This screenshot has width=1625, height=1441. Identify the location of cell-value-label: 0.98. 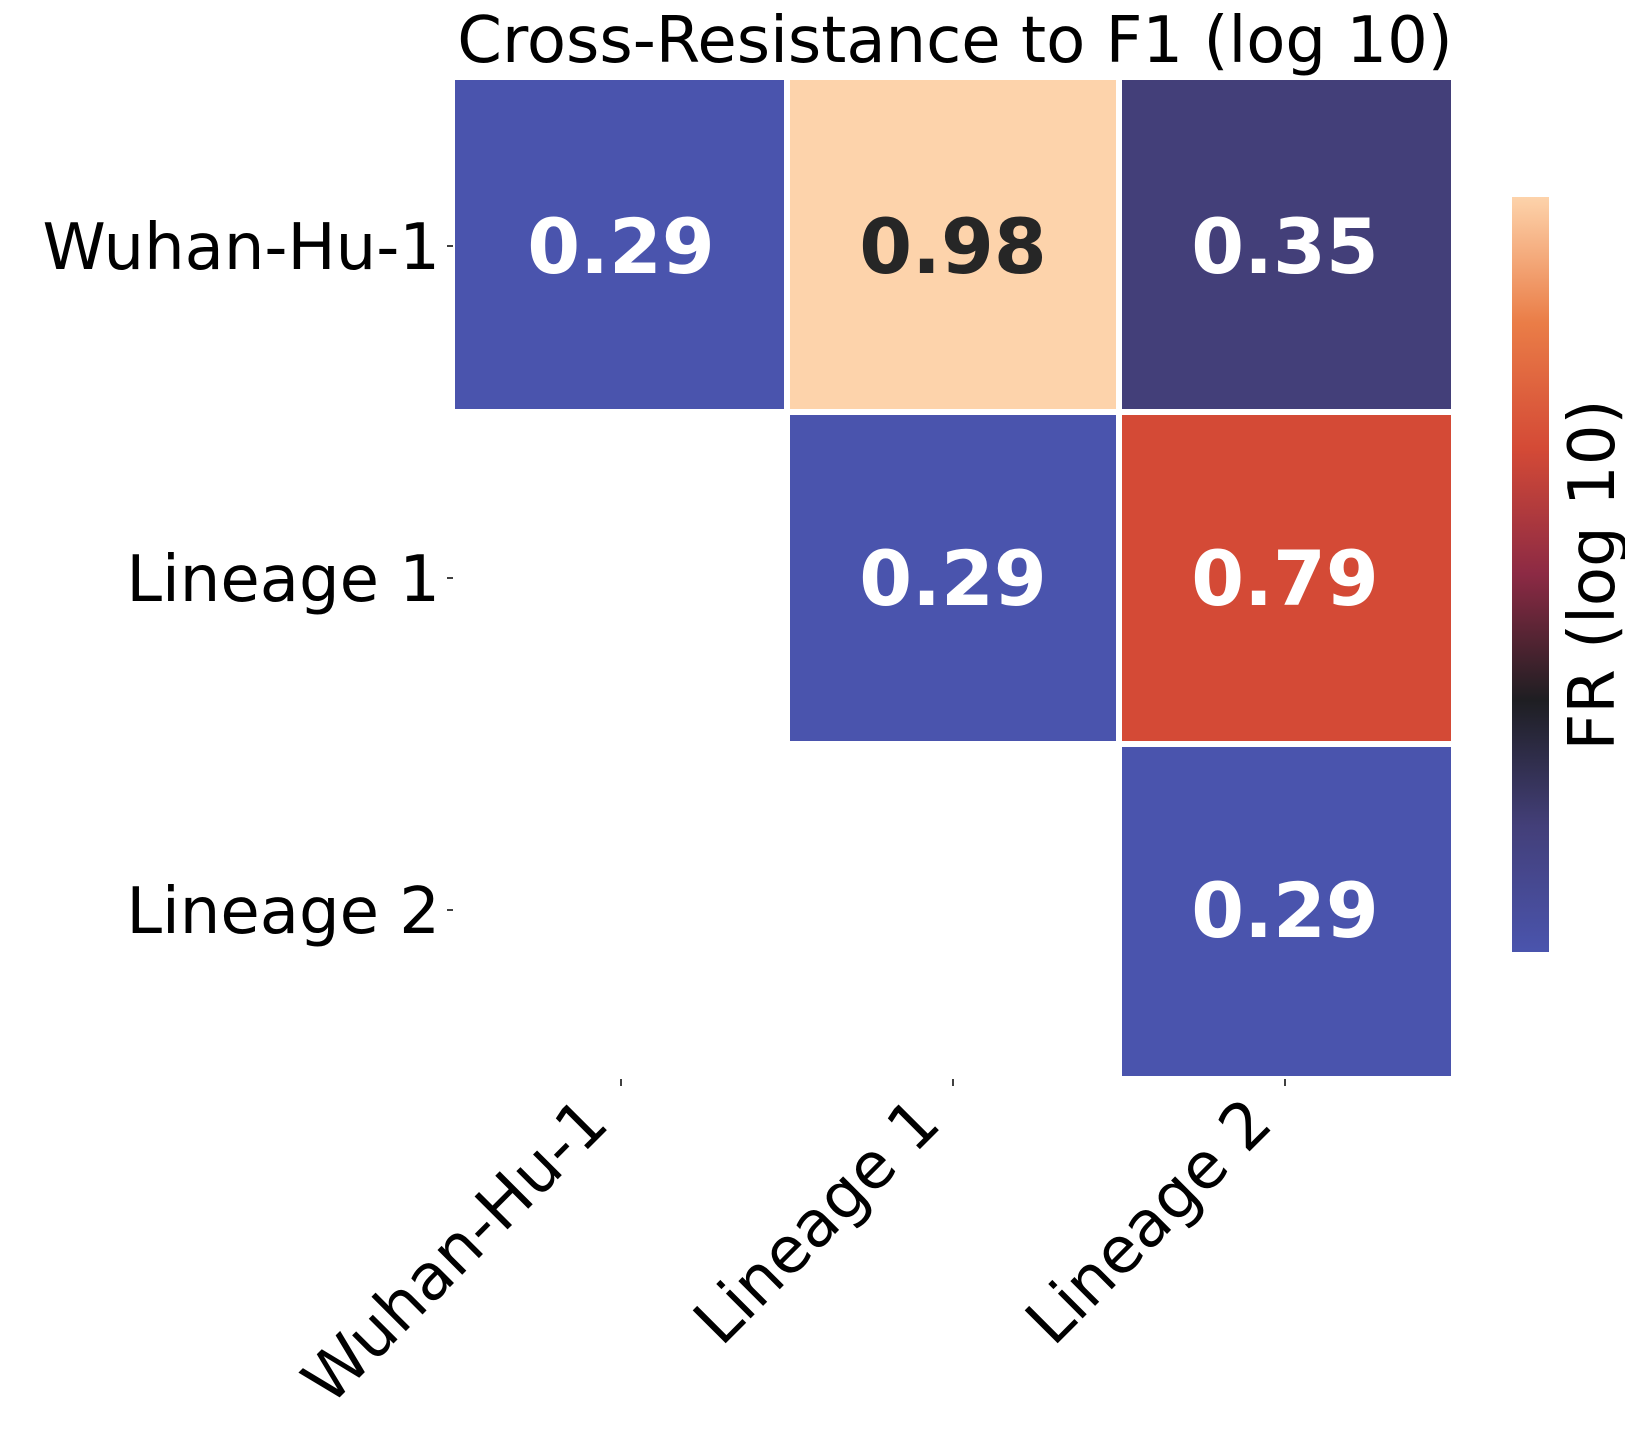
(953, 246).